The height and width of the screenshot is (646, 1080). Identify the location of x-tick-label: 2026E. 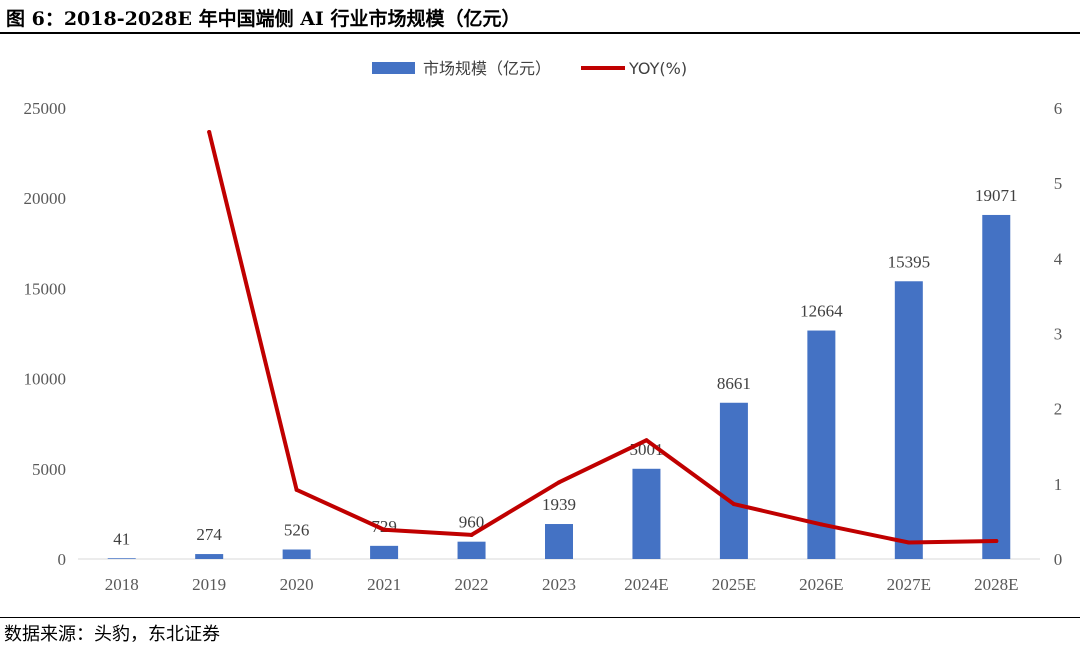
(821, 584).